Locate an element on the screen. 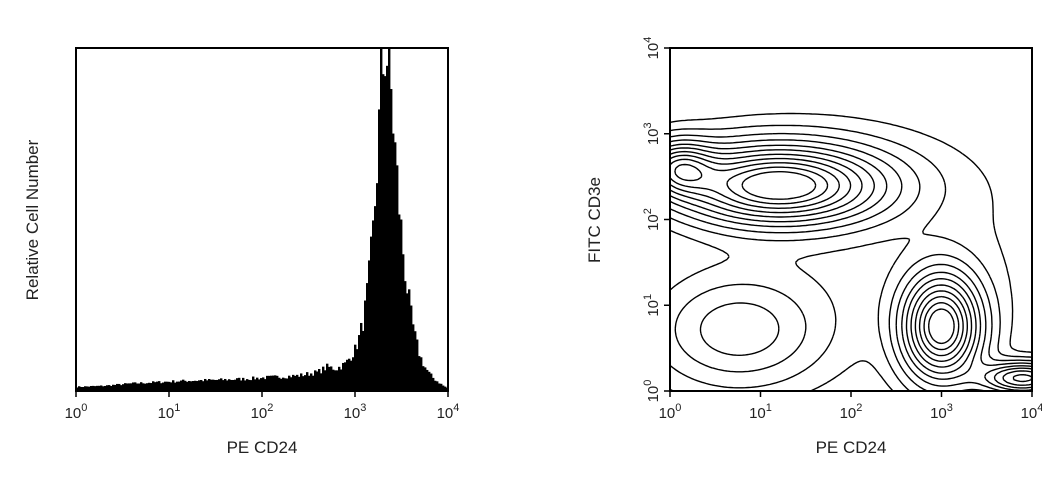  contour-y-tick-label: 10⁴ is located at coordinates (652, 48).